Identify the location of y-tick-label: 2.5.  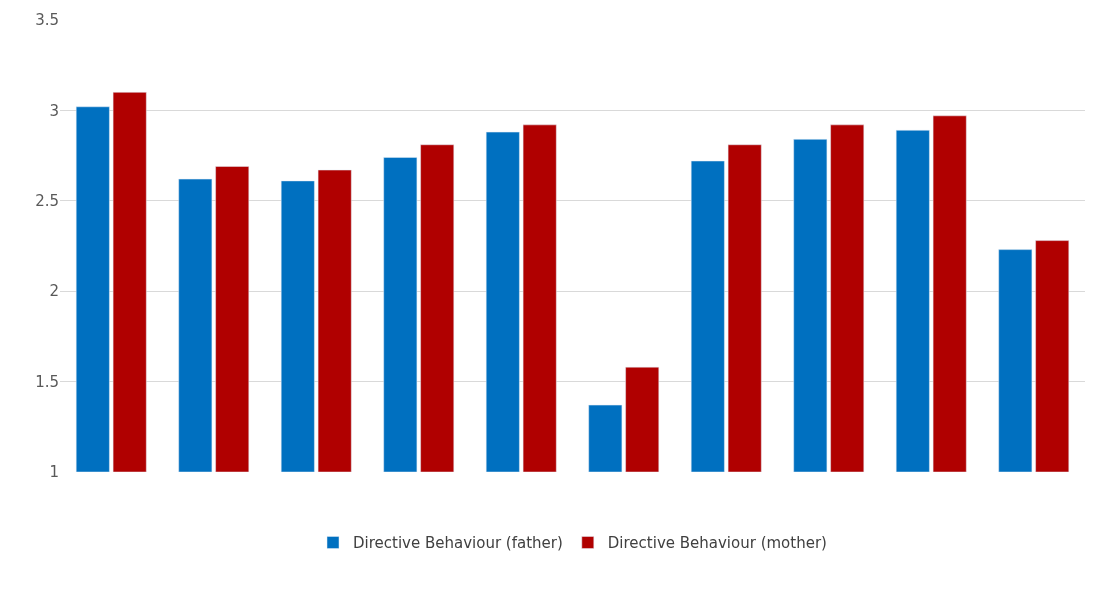
(47, 201).